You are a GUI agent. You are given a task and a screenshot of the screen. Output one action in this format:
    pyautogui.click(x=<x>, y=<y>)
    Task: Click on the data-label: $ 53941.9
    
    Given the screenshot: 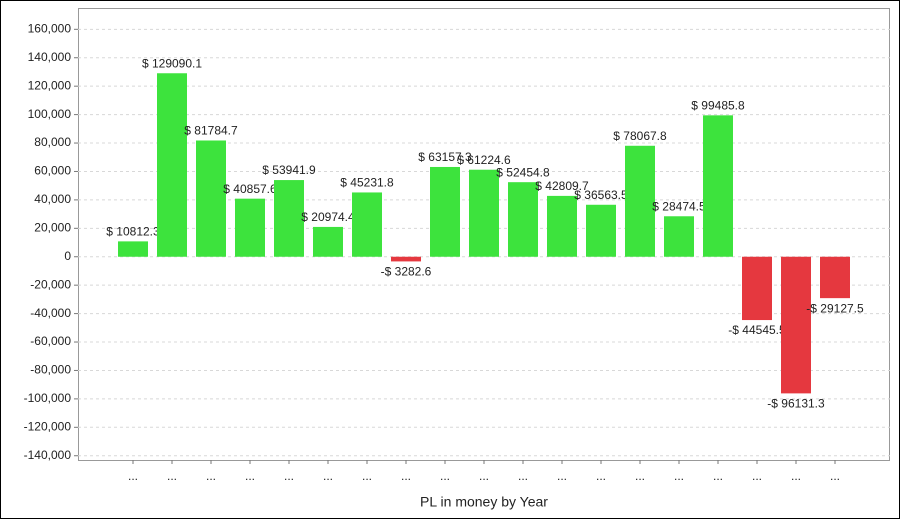 What is the action you would take?
    pyautogui.click(x=289, y=170)
    